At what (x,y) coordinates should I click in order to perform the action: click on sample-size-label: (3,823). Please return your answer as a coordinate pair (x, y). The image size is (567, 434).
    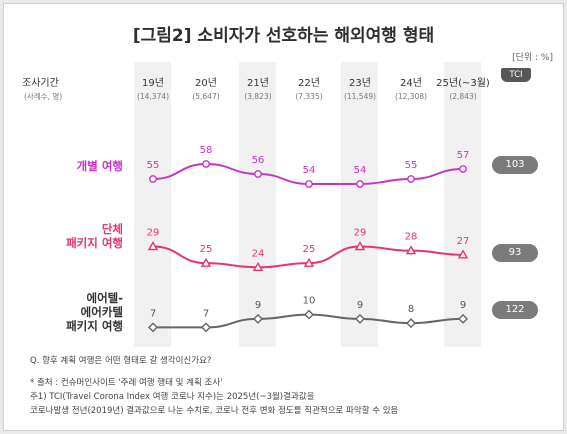
    Looking at the image, I should click on (258, 96).